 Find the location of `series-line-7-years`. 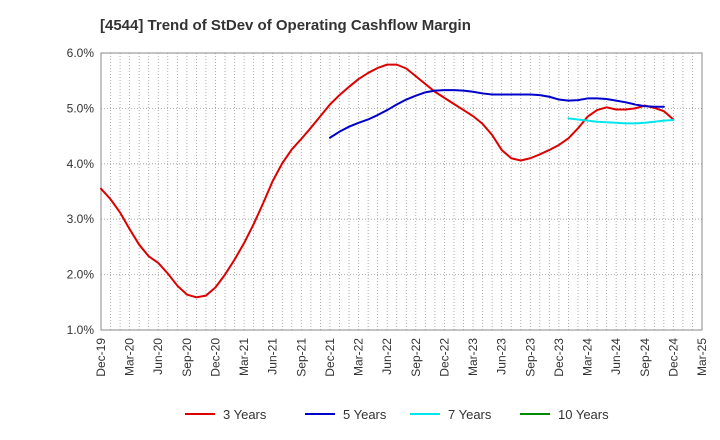

series-line-7-years is located at coordinates (621, 121).